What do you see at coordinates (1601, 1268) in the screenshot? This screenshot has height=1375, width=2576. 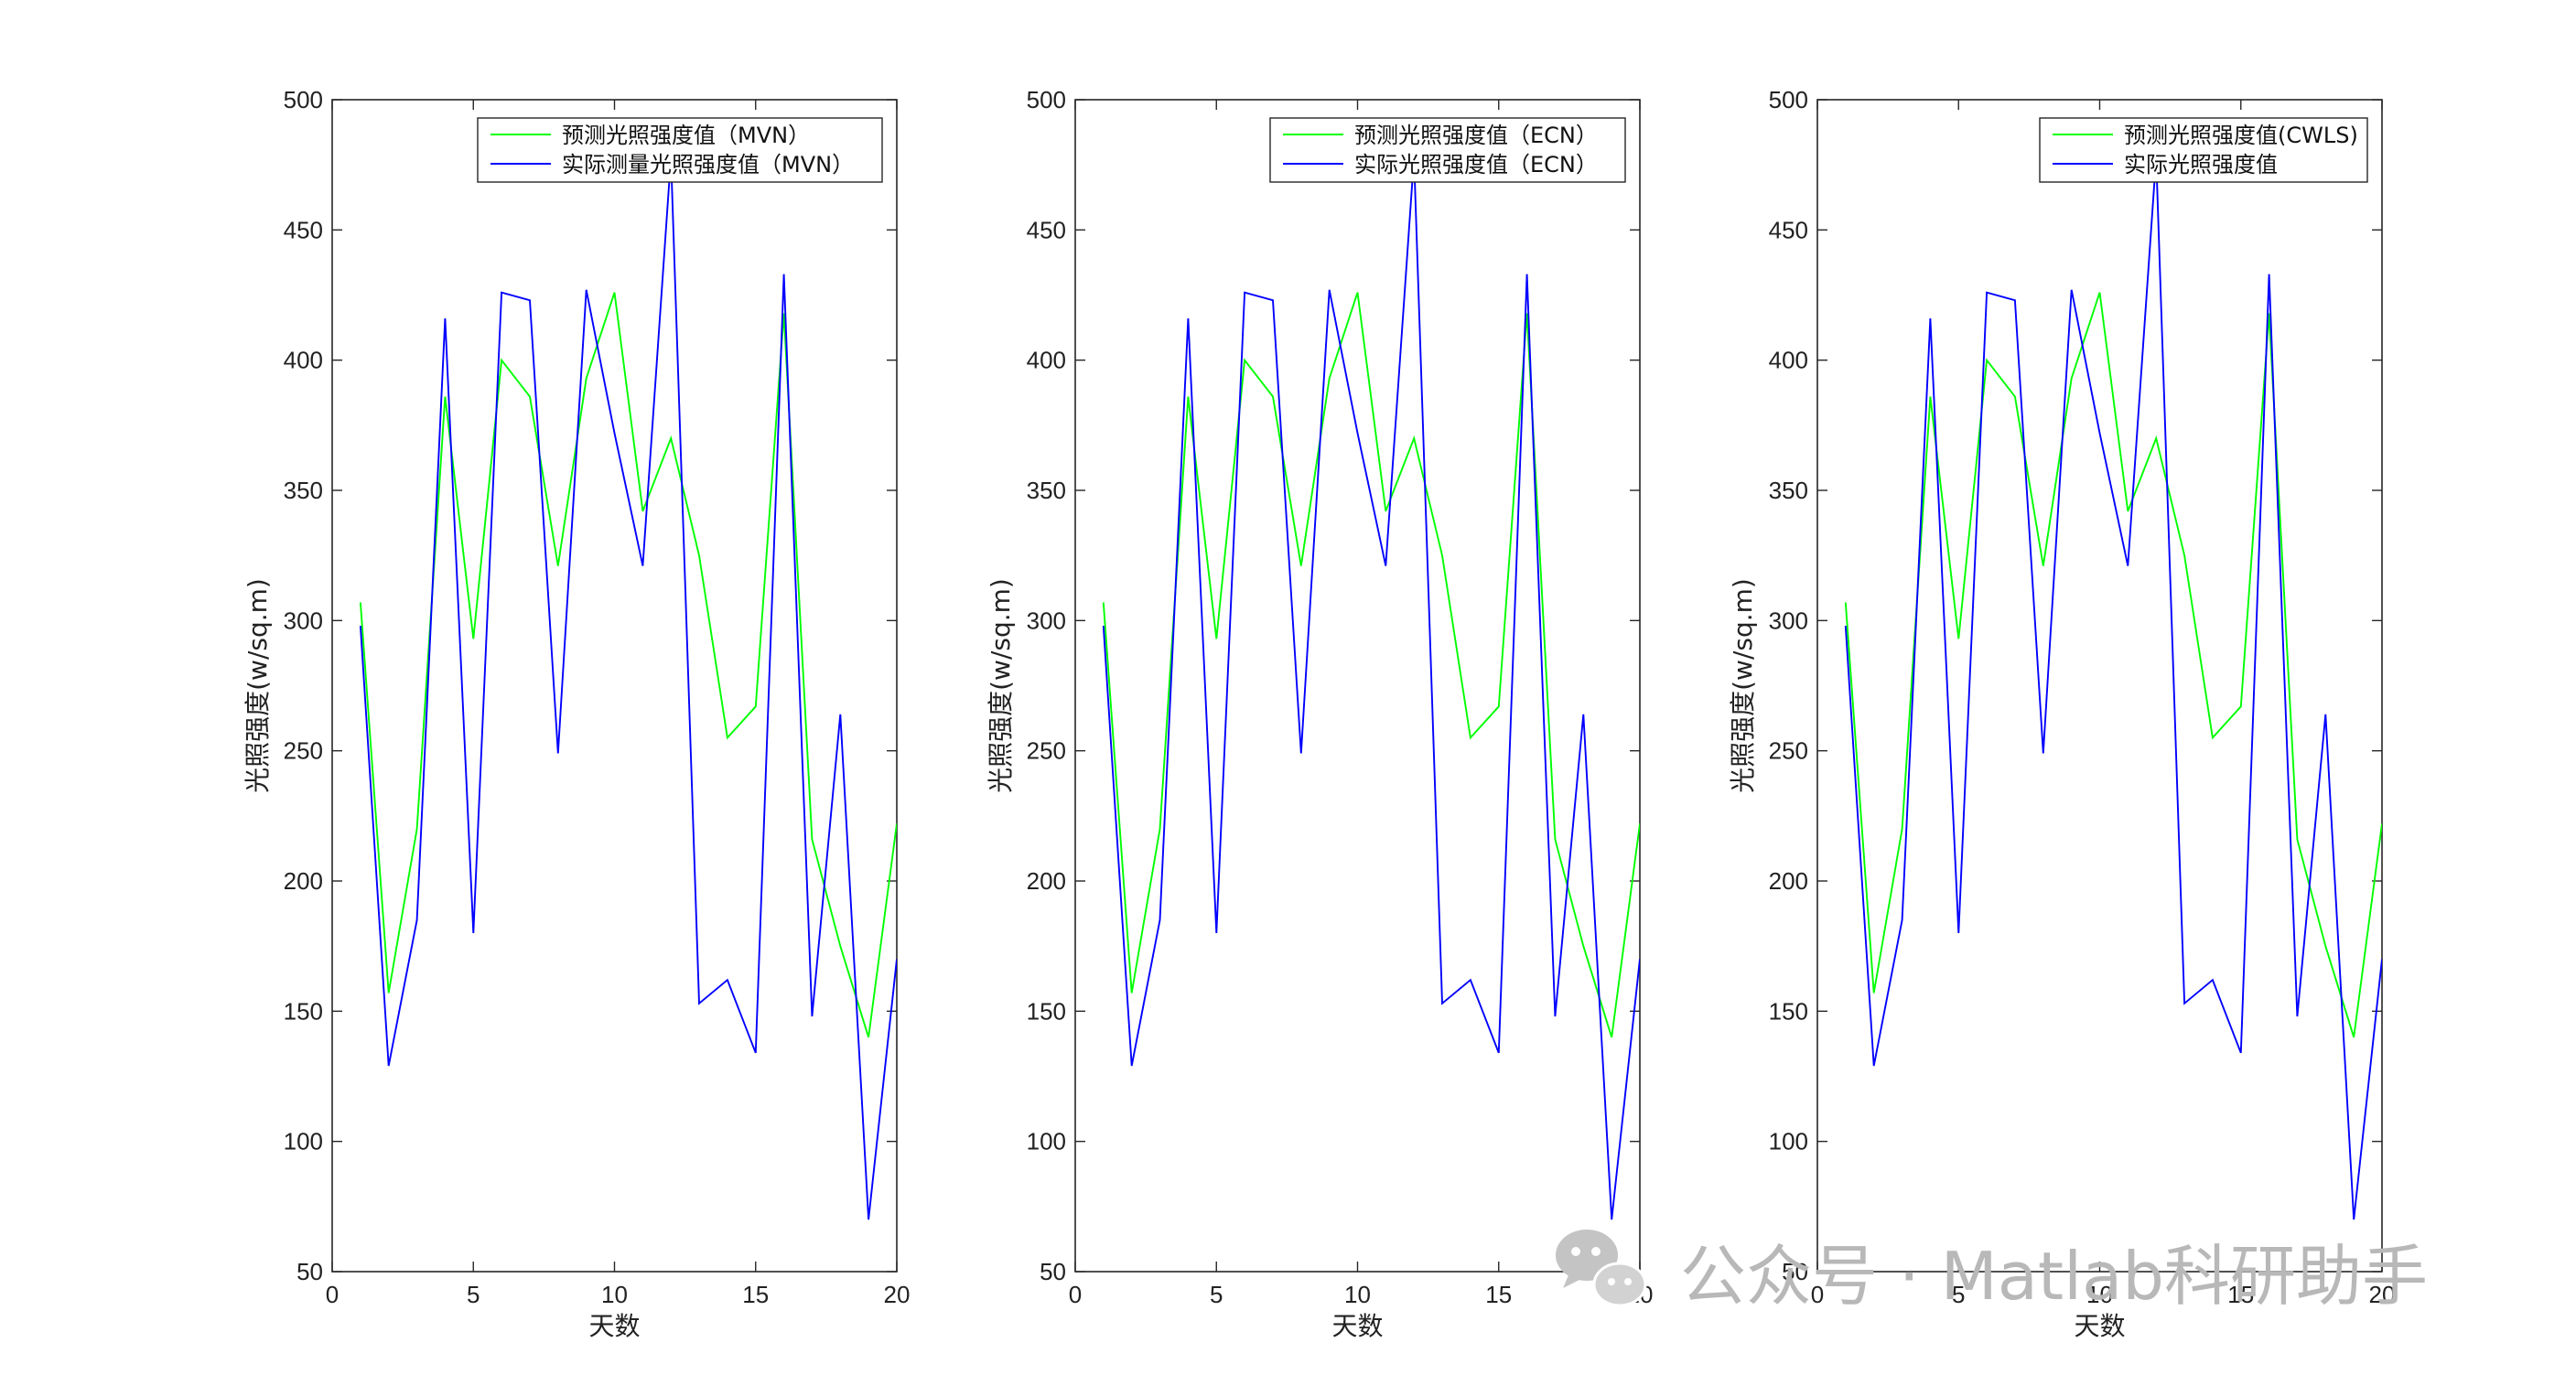 I see `wechat-icon` at bounding box center [1601, 1268].